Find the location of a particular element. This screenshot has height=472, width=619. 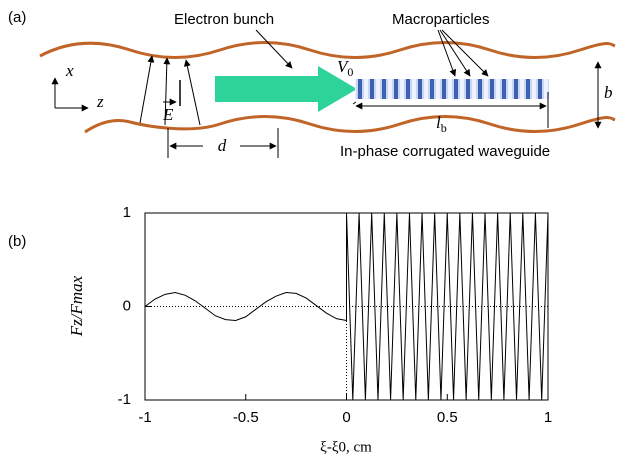

x-axis-label: ξ-ξ0, cm is located at coordinates (346, 447).